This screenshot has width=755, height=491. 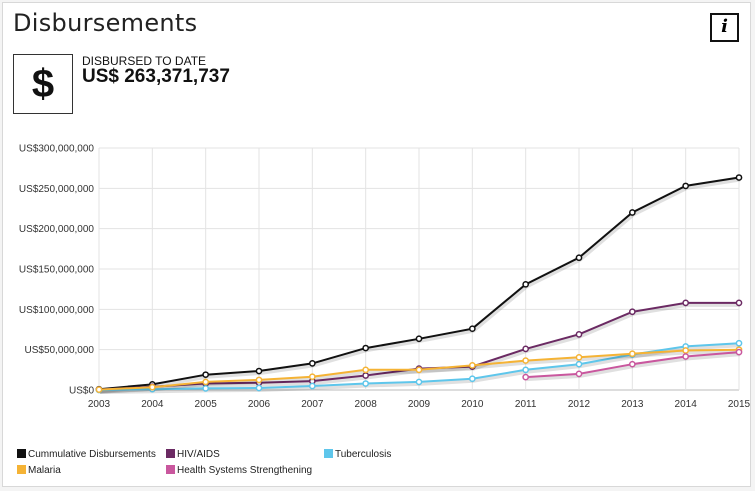 I want to click on x-tick-label: 2005, so click(x=206, y=404).